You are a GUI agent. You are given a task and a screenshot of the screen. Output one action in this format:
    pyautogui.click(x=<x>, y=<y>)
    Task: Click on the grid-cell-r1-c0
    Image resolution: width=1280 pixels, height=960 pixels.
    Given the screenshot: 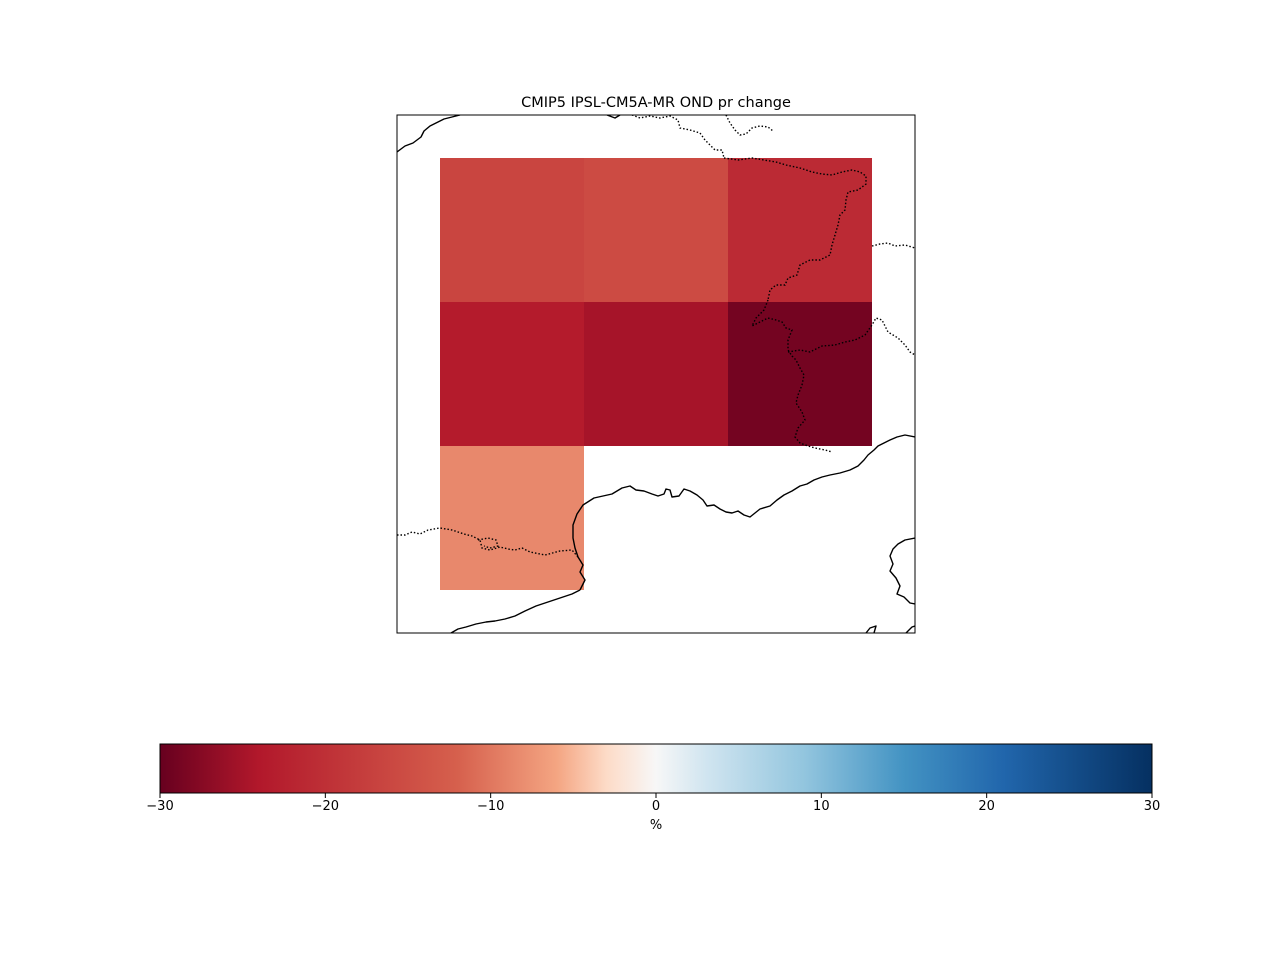 What is the action you would take?
    pyautogui.click(x=512, y=374)
    